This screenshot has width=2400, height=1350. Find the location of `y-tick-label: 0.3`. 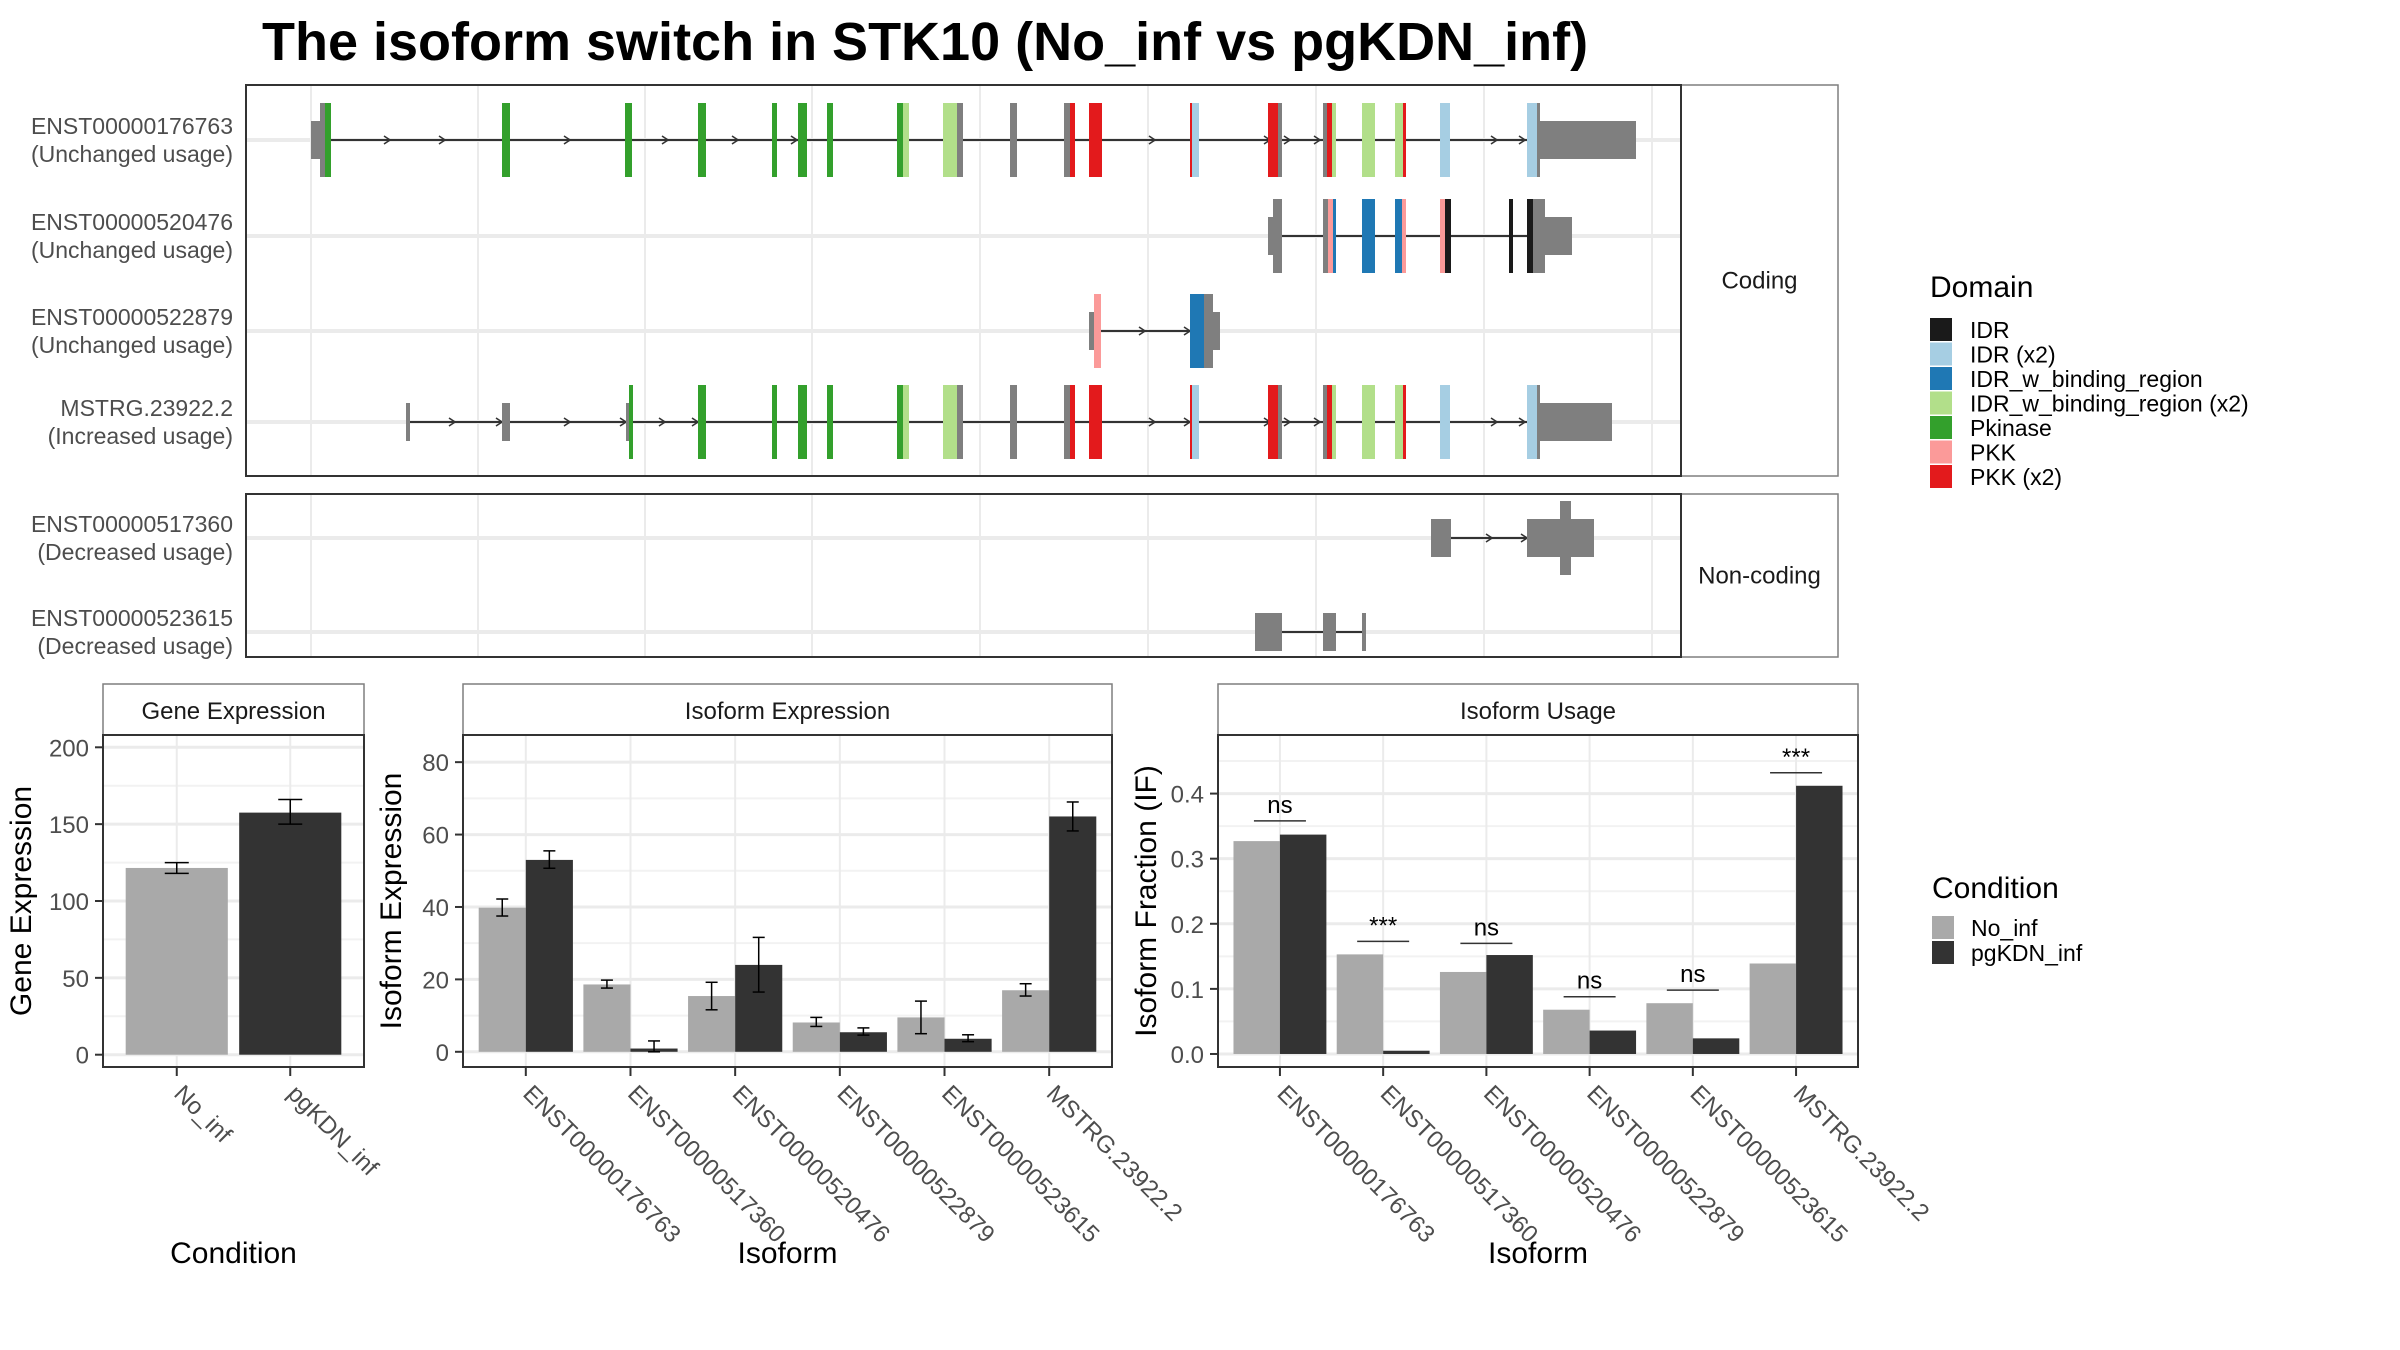

y-tick-label: 0.3 is located at coordinates (1187, 860).